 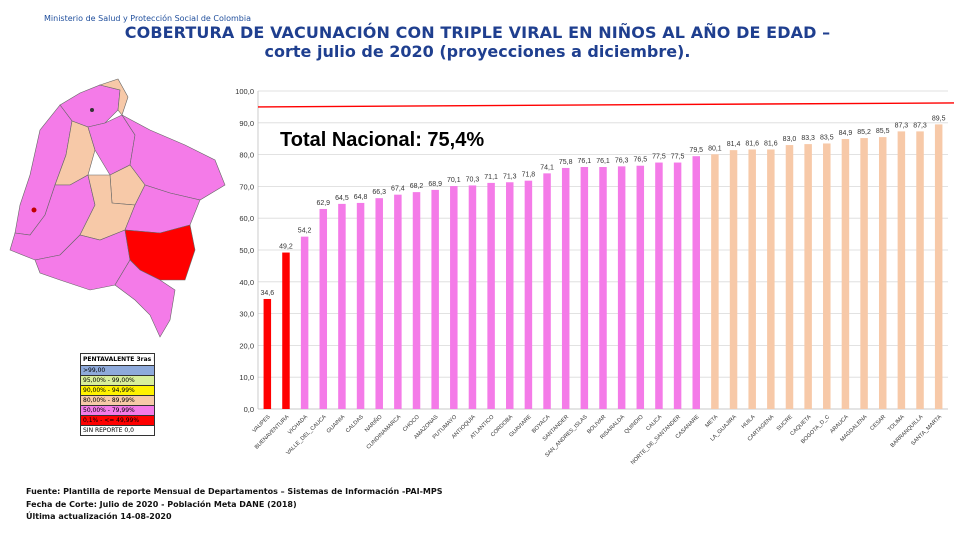 What do you see at coordinates (808, 138) in the screenshot?
I see `data-label: 83,3` at bounding box center [808, 138].